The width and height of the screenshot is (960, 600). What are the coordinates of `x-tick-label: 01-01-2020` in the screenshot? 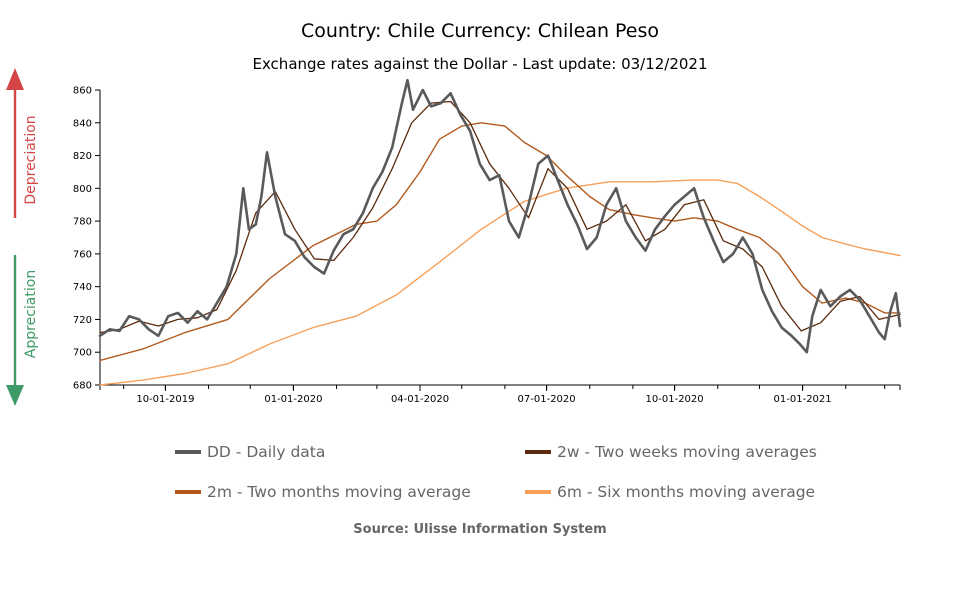 It's located at (293, 399).